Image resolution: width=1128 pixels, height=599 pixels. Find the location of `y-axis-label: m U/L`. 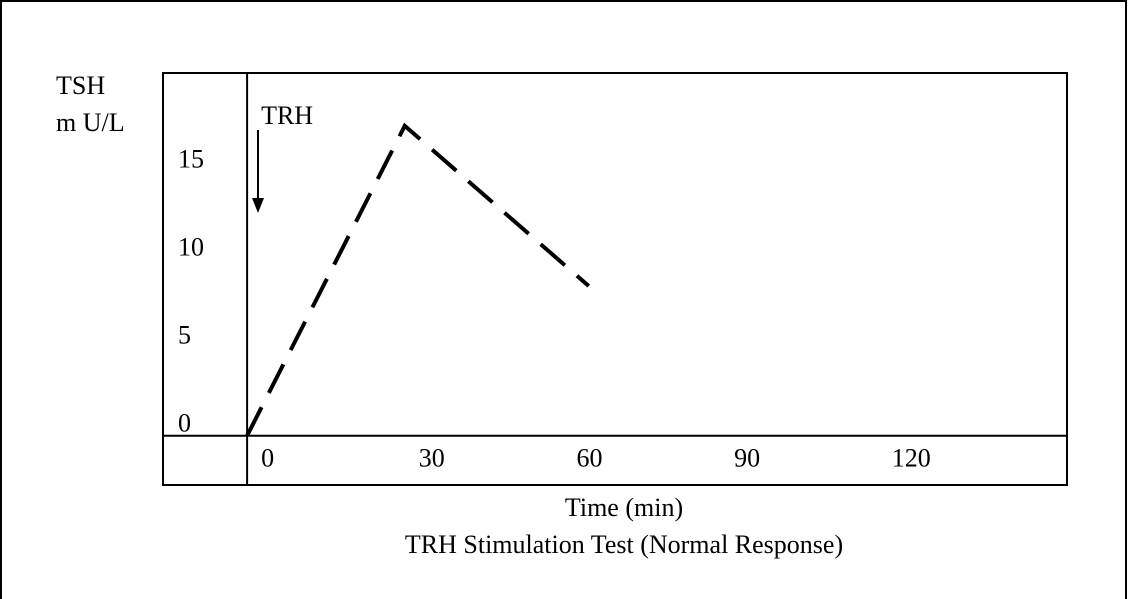

y-axis-label: m U/L is located at coordinates (90, 122).